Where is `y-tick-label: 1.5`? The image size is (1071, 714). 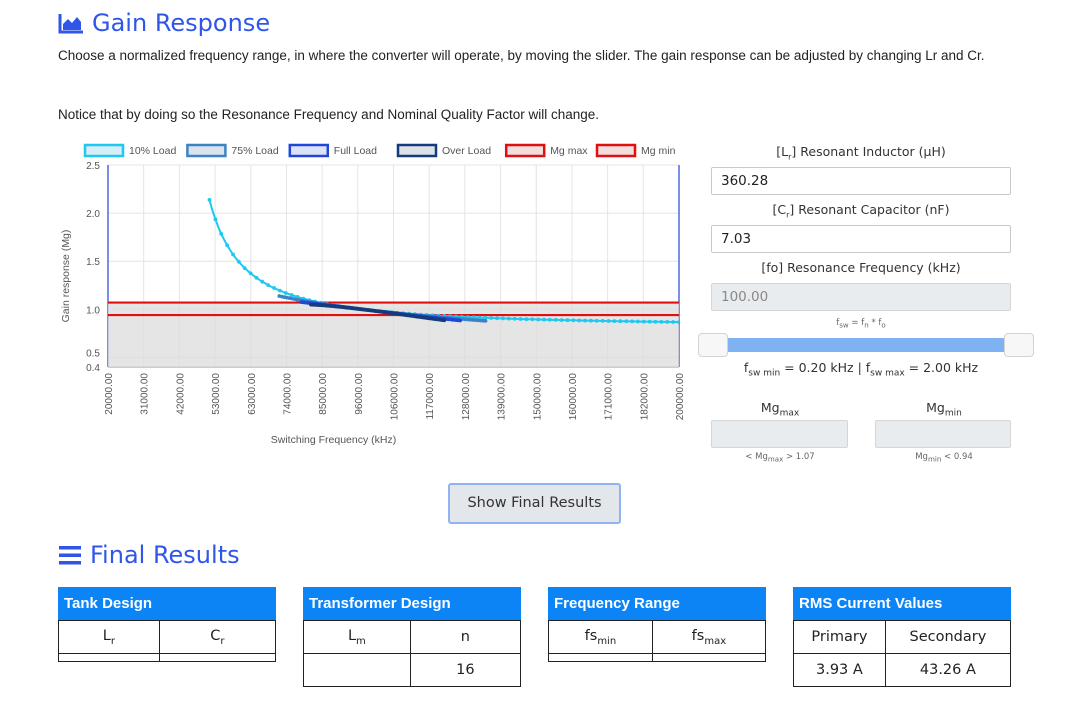 y-tick-label: 1.5 is located at coordinates (93, 262).